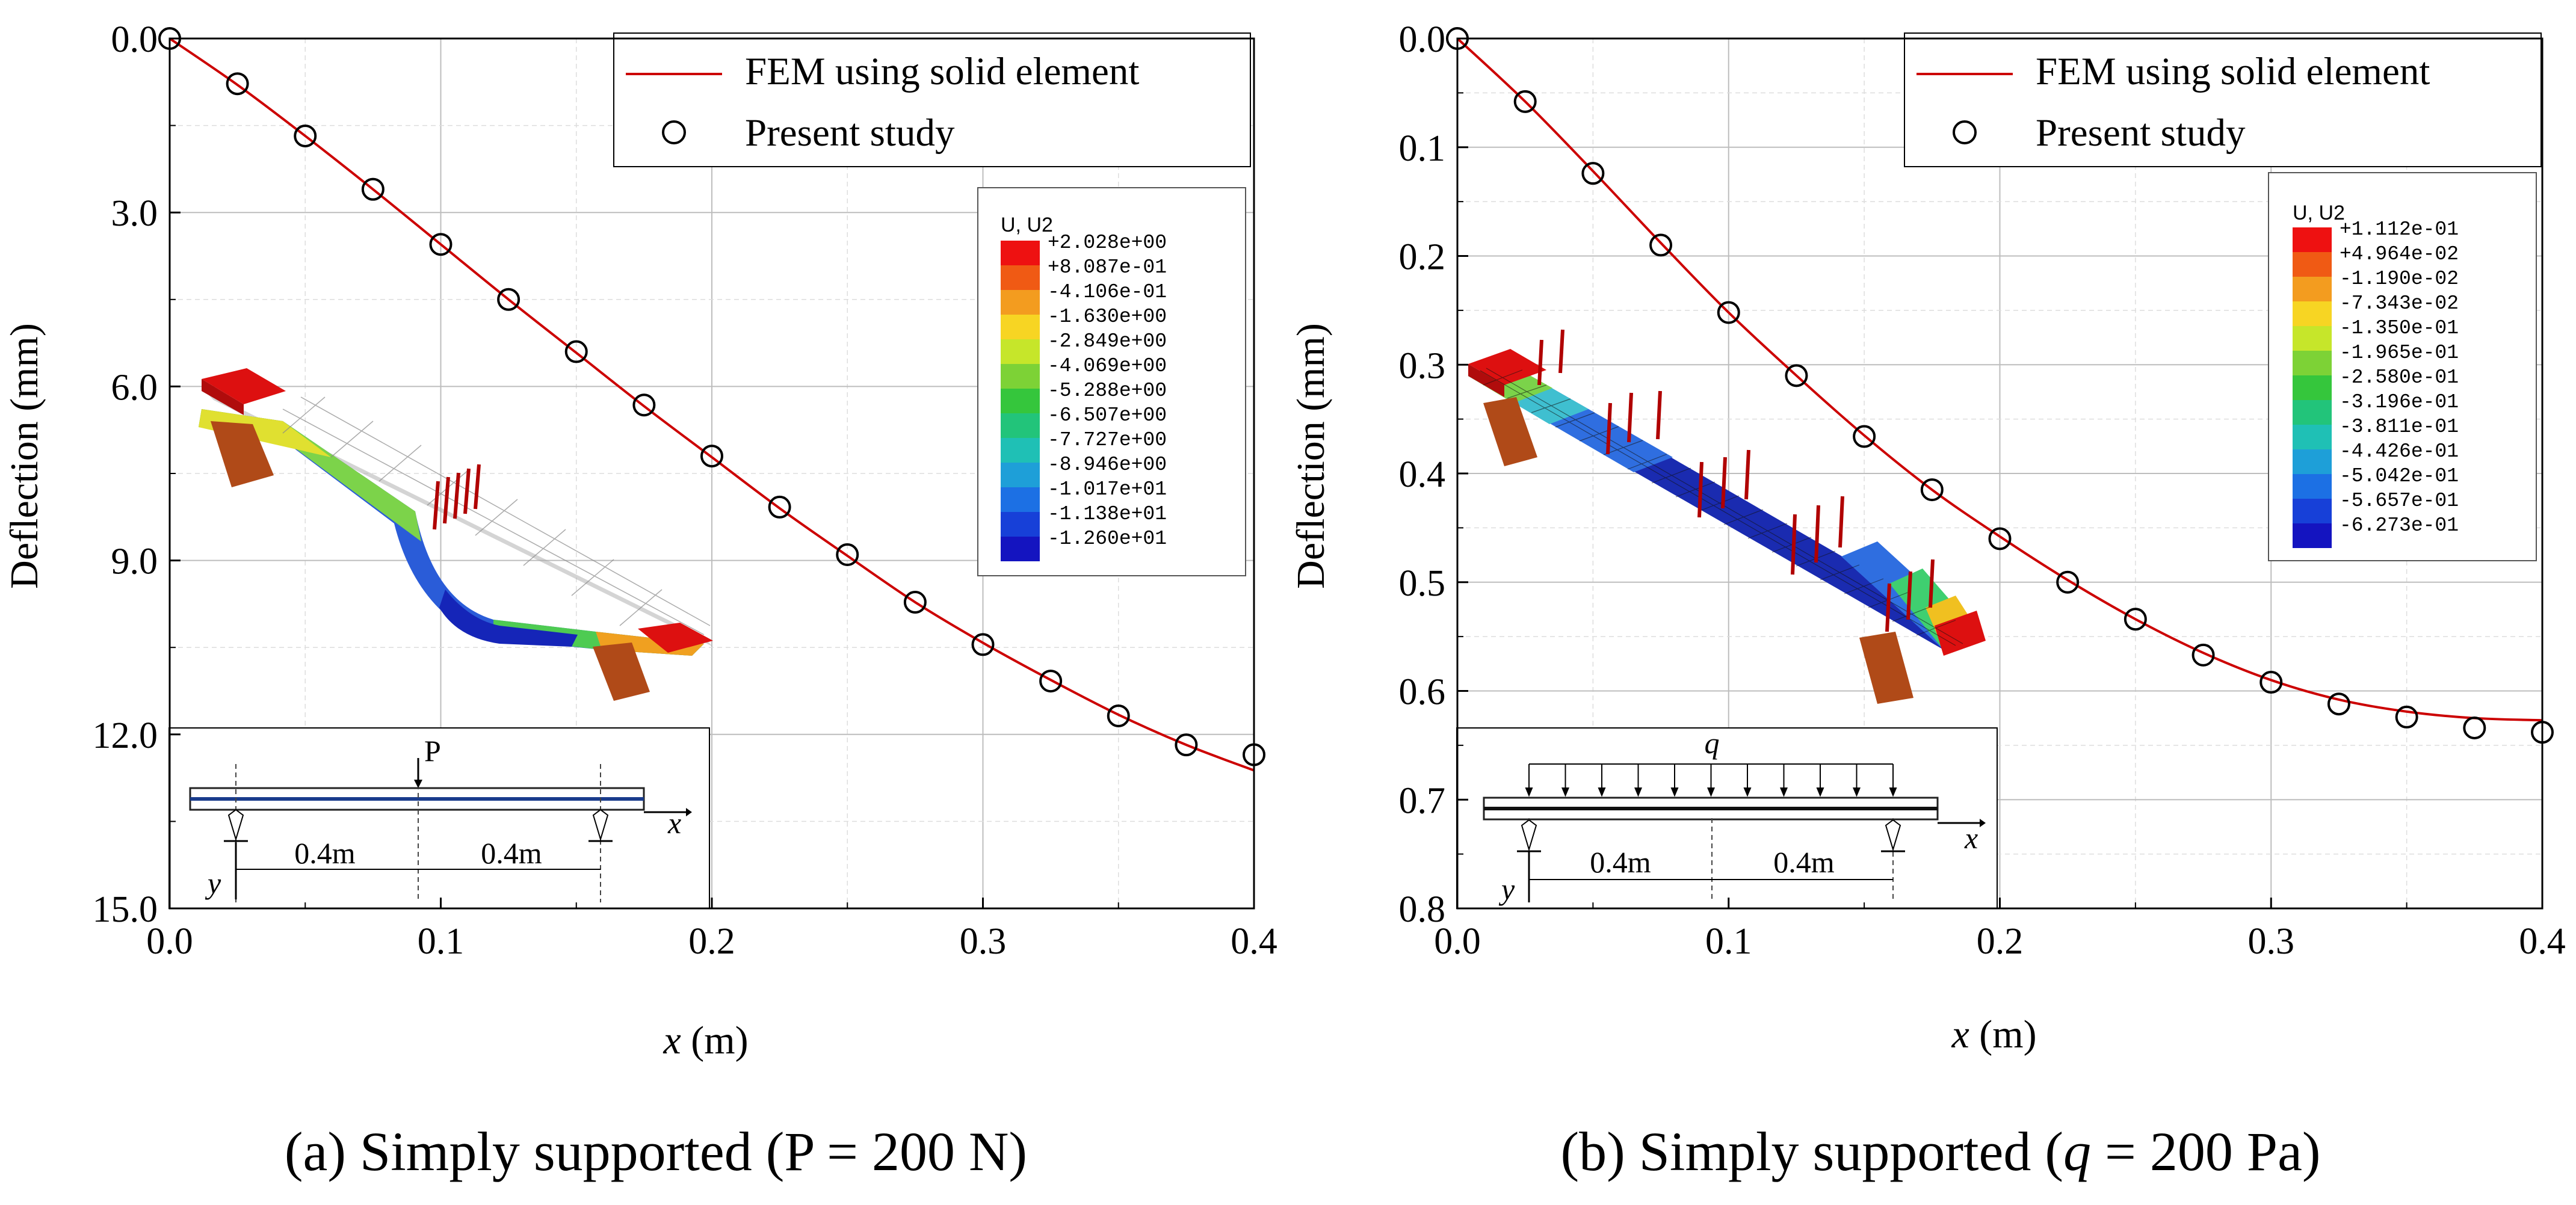 This screenshot has width=2576, height=1205. Describe the element at coordinates (1107, 539) in the screenshot. I see `contour-value: -1.260e+01` at that location.